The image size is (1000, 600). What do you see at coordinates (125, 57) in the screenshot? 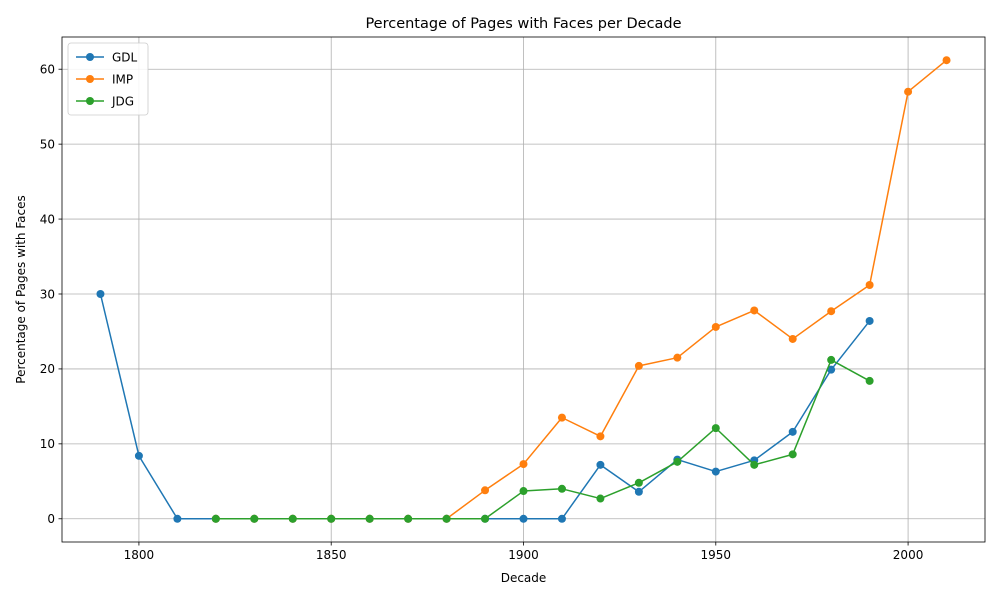
I see `legend-label-gdl: GDL` at bounding box center [125, 57].